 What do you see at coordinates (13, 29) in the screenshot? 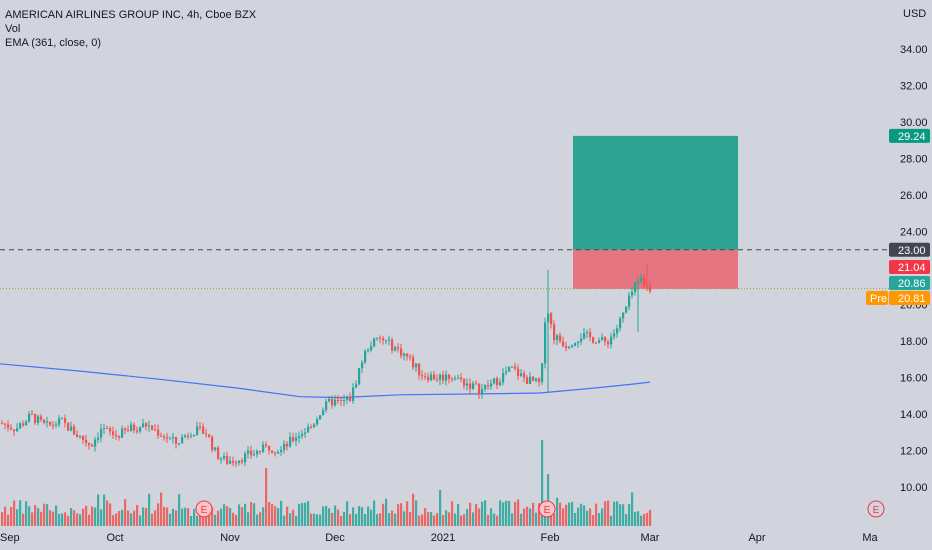
I see `volume-indicator-label: Vol` at bounding box center [13, 29].